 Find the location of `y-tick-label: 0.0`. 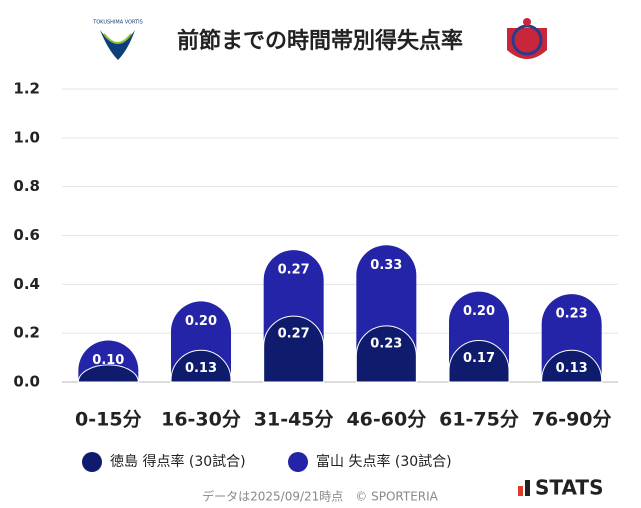

y-tick-label: 0.0 is located at coordinates (26, 382).